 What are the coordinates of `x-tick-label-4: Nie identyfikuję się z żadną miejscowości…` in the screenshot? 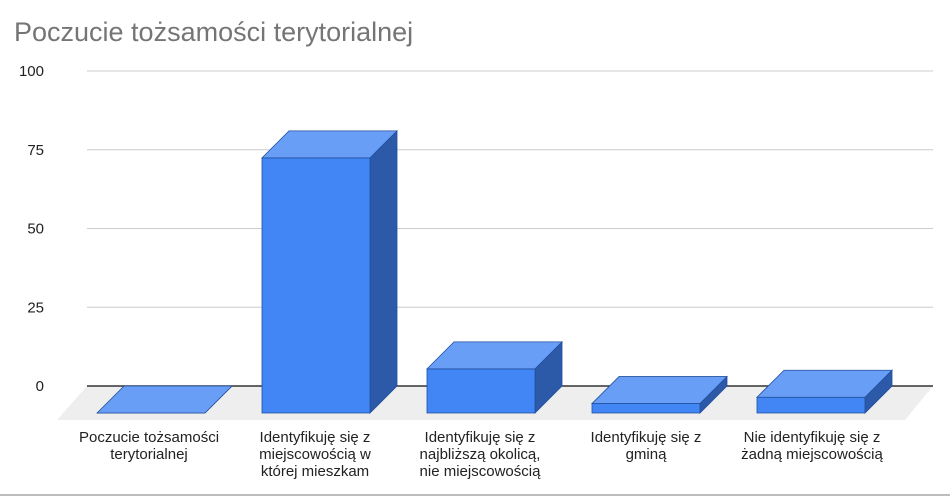 It's located at (812, 446).